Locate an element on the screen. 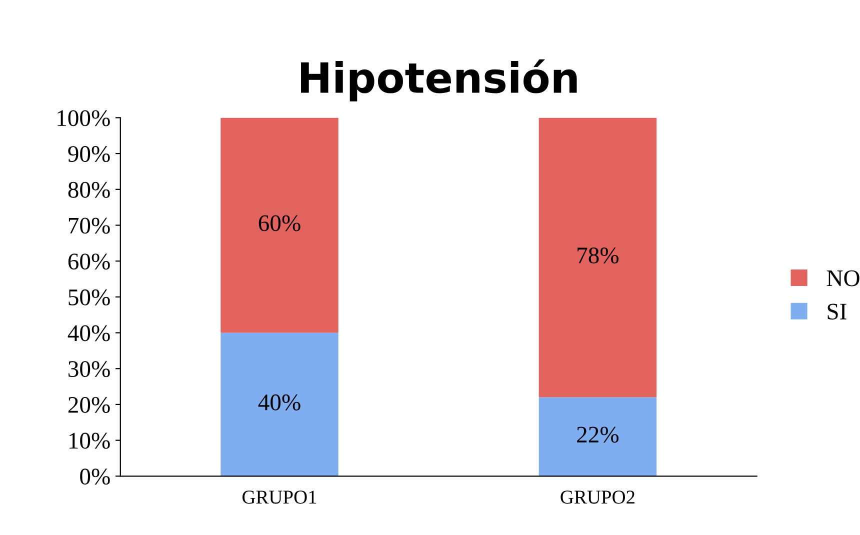 The height and width of the screenshot is (535, 860). data-label: 22% is located at coordinates (598, 434).